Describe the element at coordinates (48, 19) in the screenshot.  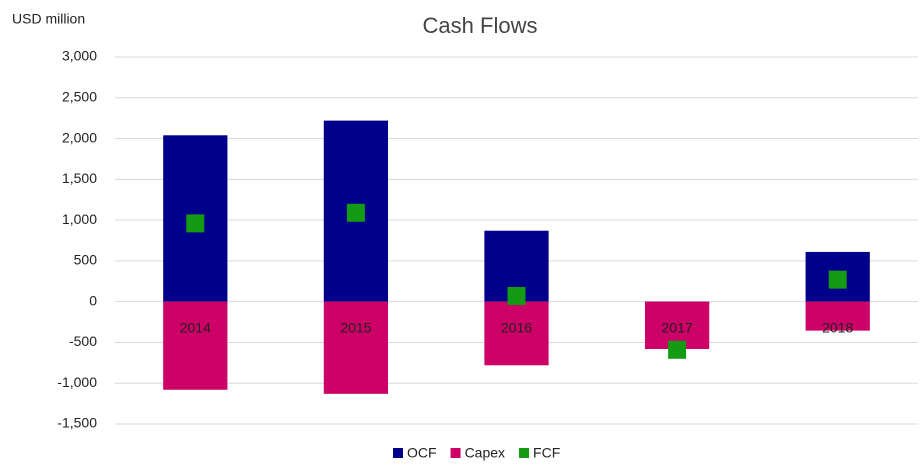
I see `y-axis-label: USD million` at that location.